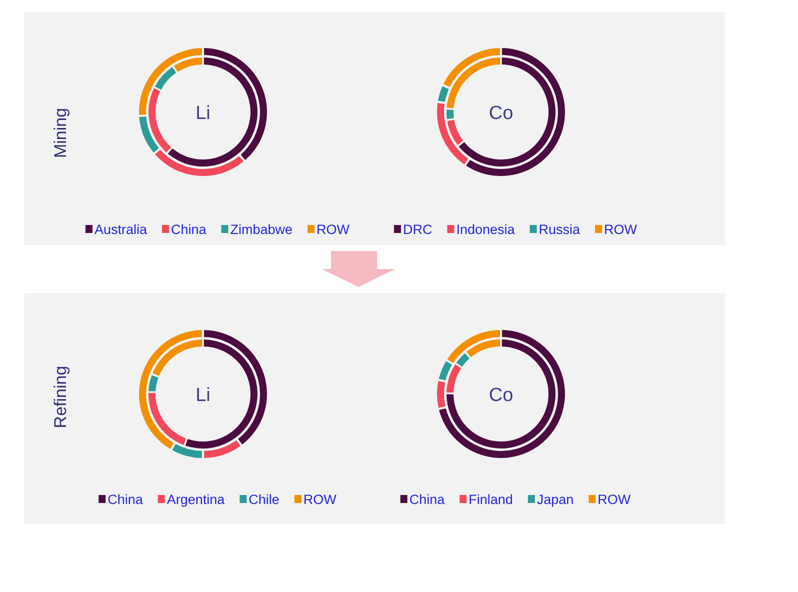 The width and height of the screenshot is (798, 592). What do you see at coordinates (121, 229) in the screenshot?
I see `legend-label: Australia` at bounding box center [121, 229].